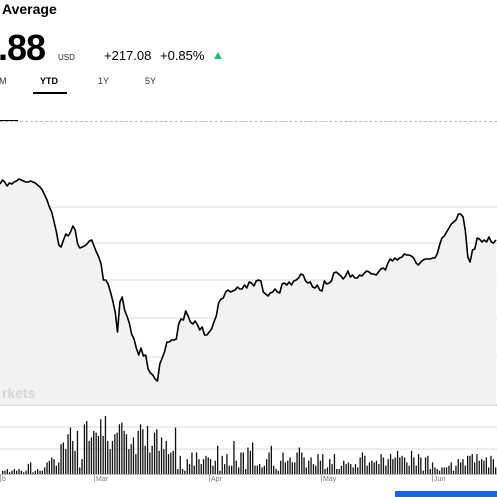  Describe the element at coordinates (104, 81) in the screenshot. I see `tab-1y: 1Y` at that location.